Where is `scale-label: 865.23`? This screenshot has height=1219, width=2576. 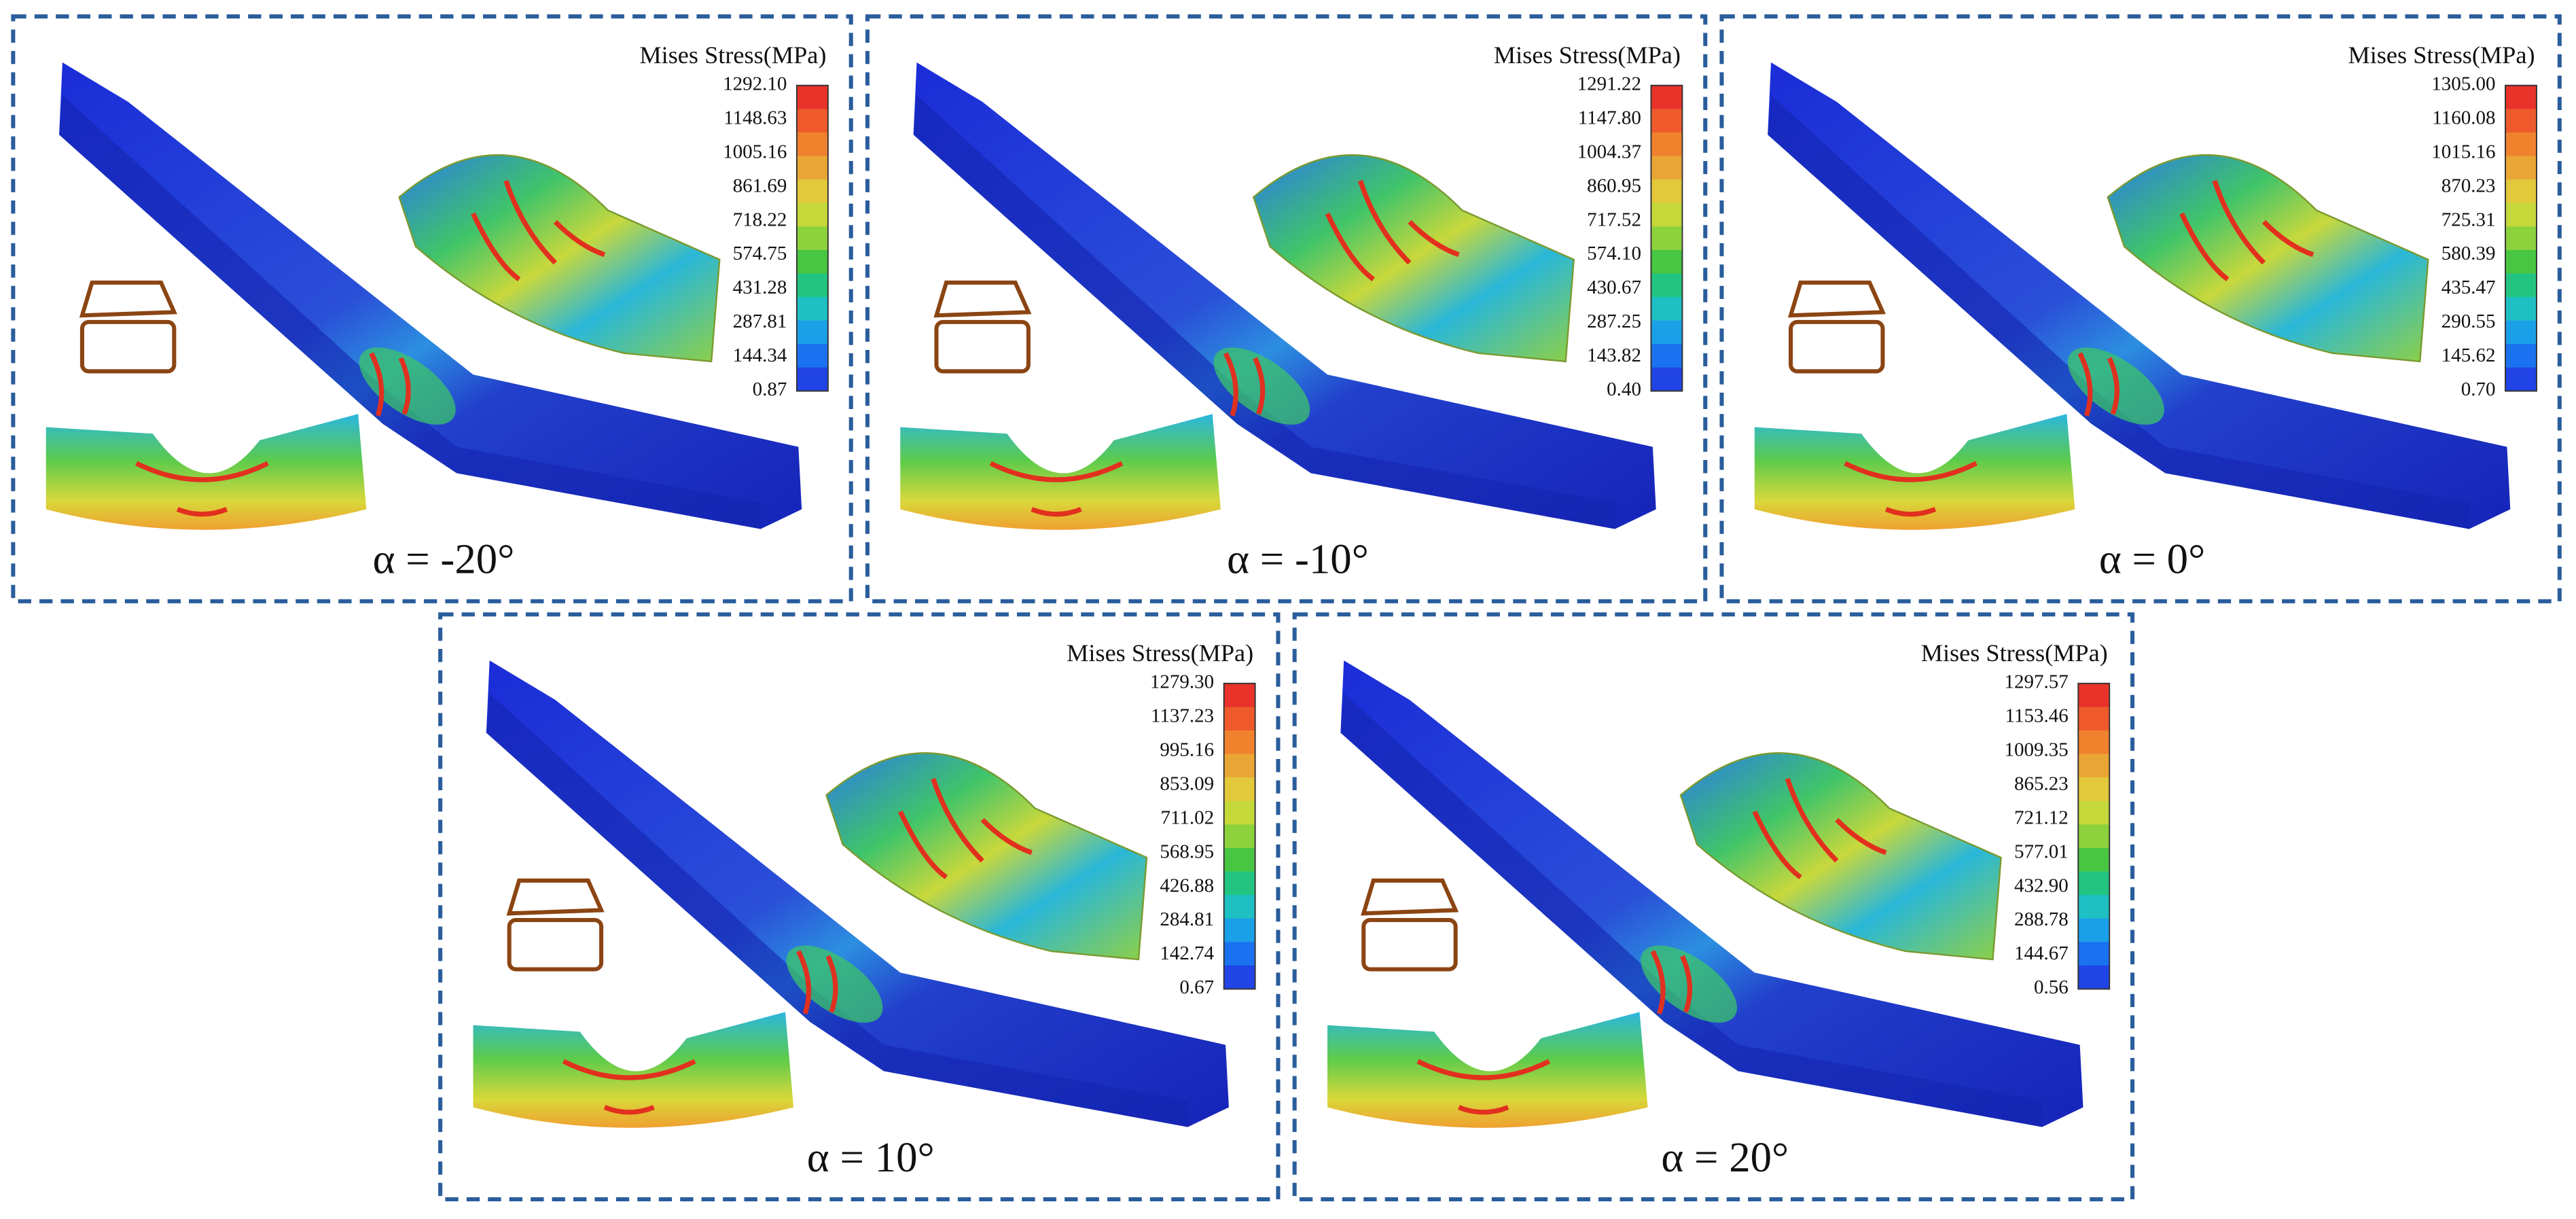 scale-label: 865.23 is located at coordinates (2042, 783).